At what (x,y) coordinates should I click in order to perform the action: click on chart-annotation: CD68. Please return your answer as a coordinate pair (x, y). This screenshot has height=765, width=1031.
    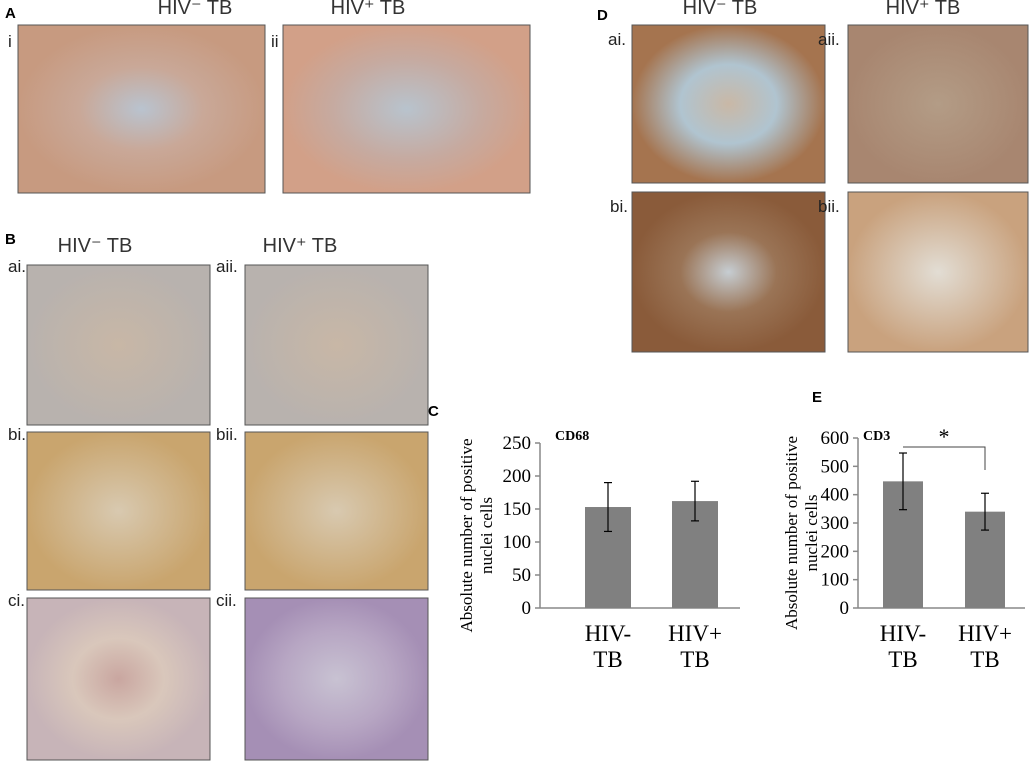
    Looking at the image, I should click on (572, 436).